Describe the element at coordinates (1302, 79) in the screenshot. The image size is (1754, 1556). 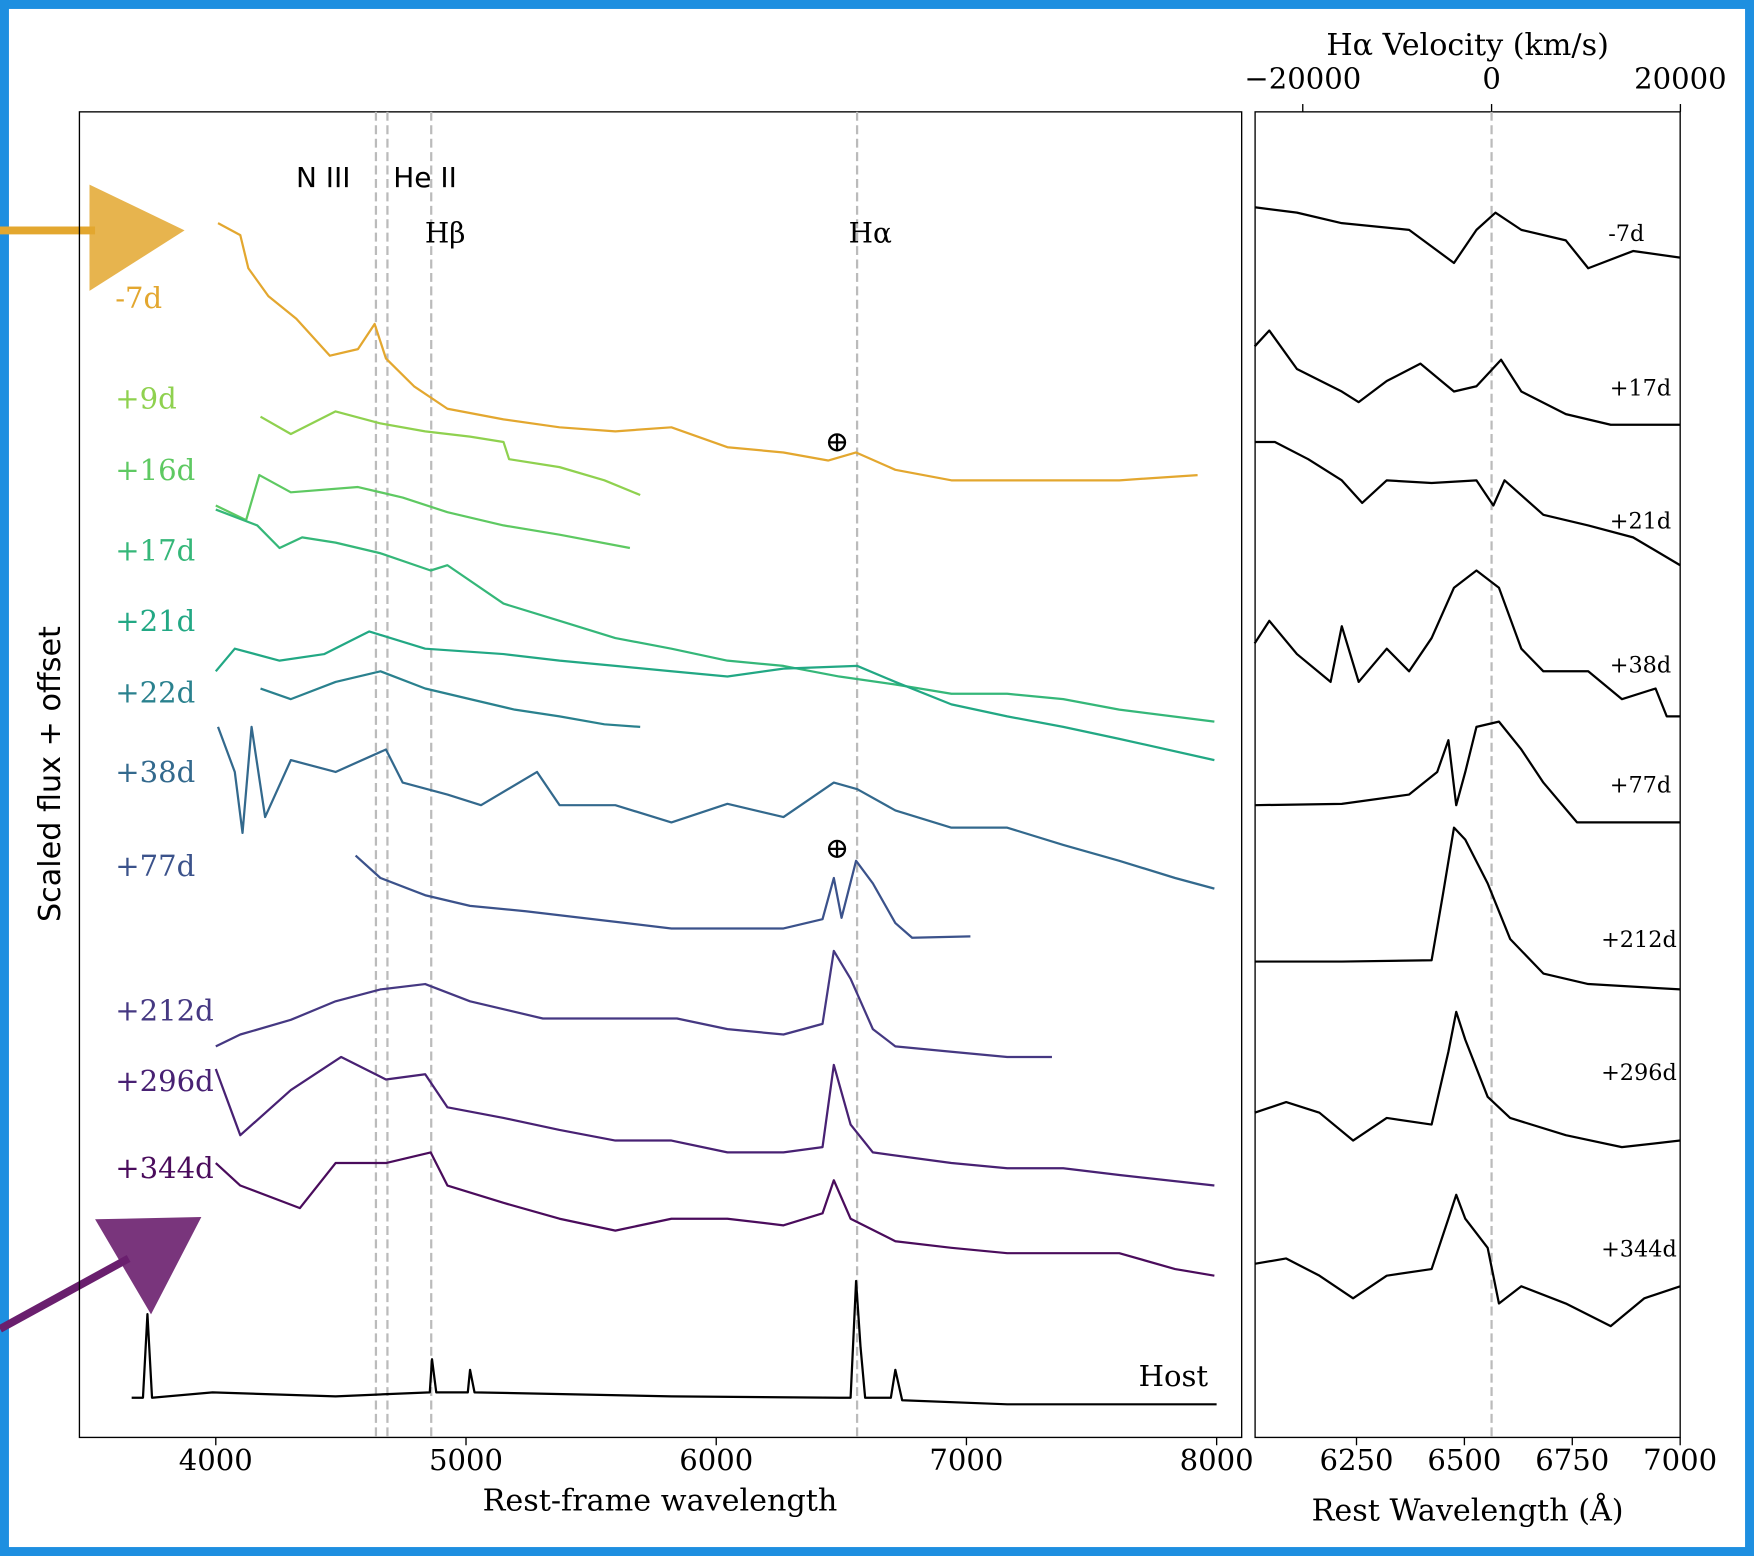
I see `top-tick-label: −20000` at that location.